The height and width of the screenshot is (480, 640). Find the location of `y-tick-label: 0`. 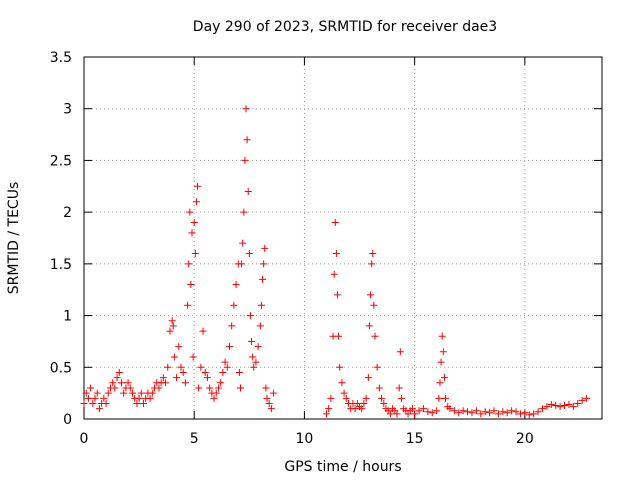

y-tick-label: 0 is located at coordinates (67, 420).